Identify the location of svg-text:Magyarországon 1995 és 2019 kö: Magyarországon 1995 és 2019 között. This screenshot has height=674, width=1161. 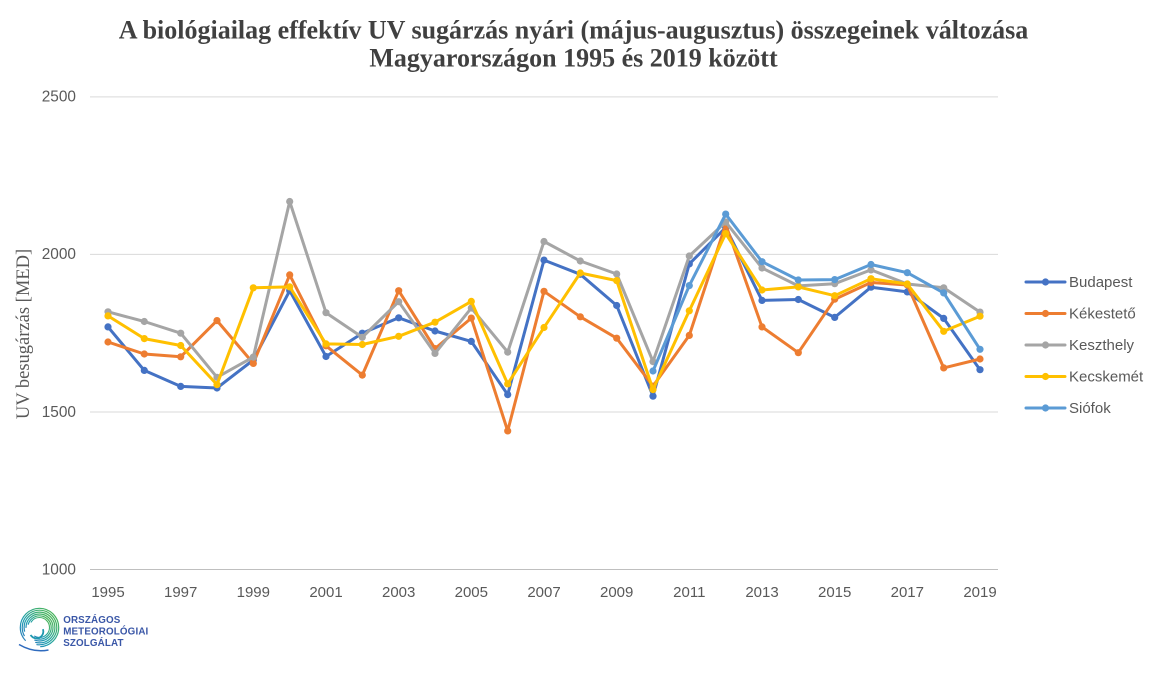
(573, 58).